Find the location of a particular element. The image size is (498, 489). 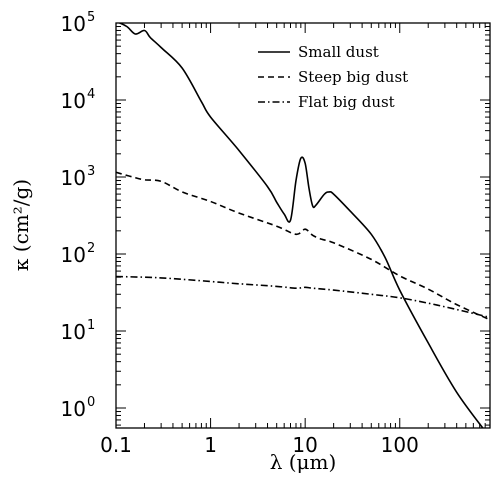

series-line-flat-big-dust is located at coordinates (303, 297).